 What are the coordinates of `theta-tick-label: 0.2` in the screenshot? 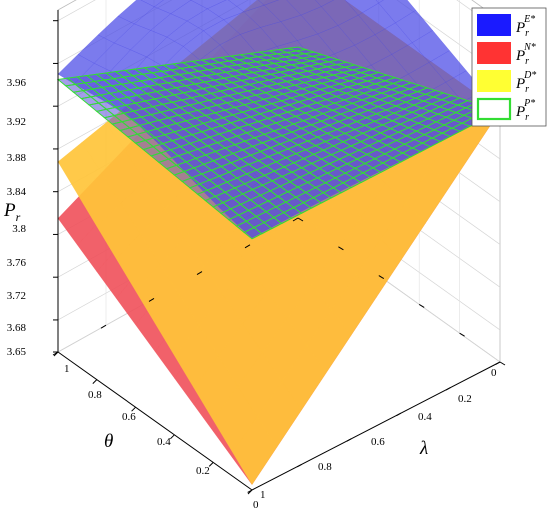 It's located at (203, 471).